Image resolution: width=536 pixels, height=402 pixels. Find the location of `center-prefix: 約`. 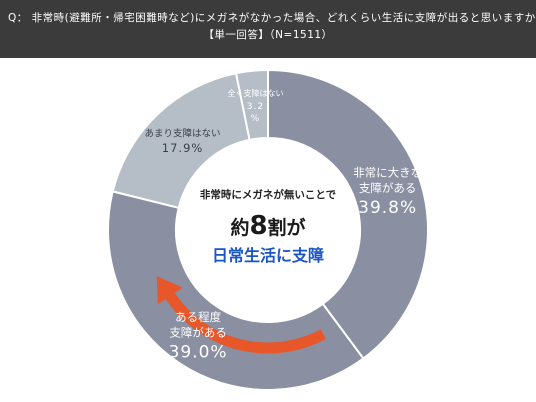

center-prefix: 約 is located at coordinates (239, 227).